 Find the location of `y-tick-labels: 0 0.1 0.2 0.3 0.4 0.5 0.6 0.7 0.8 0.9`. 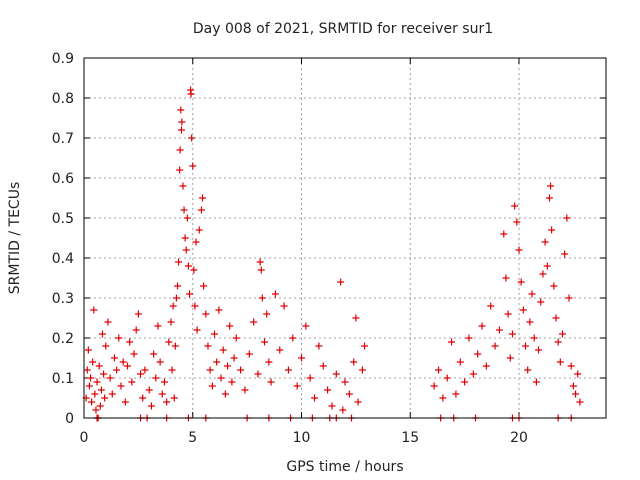

y-tick-labels: 0 0.1 0.2 0.3 0.4 0.5 0.6 0.7 0.8 0.9 is located at coordinates (63, 239).